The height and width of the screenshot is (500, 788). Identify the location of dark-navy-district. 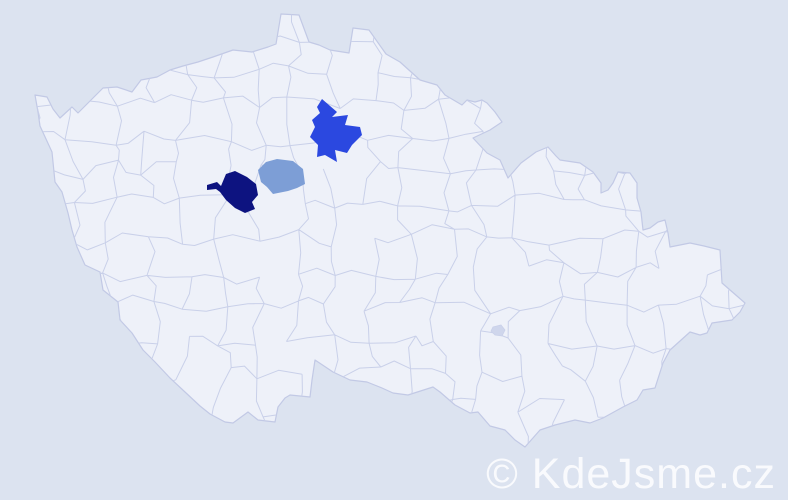
(232, 192).